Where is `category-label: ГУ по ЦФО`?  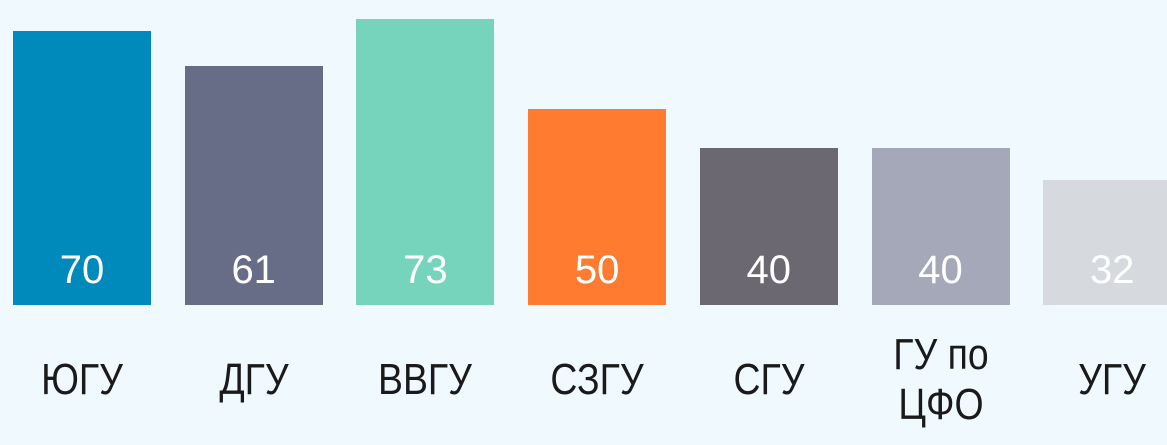
category-label: ГУ по ЦФО is located at coordinates (940, 379).